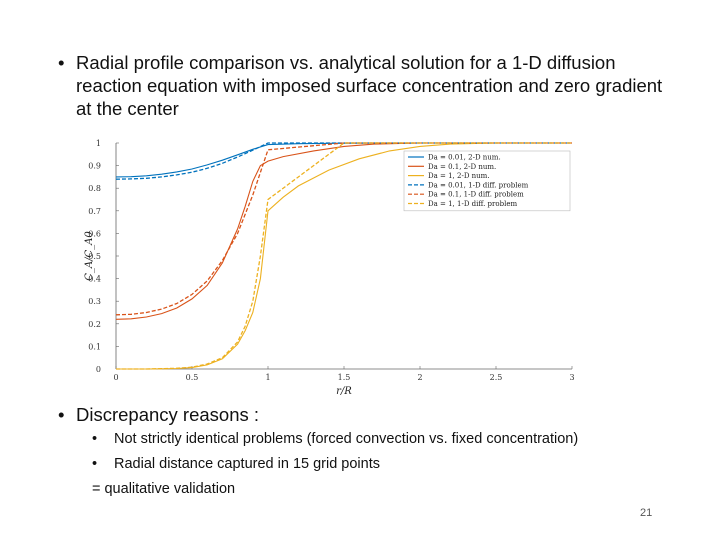 This screenshot has width=720, height=540. Describe the element at coordinates (94, 279) in the screenshot. I see `y-tick-label: 0.4` at that location.